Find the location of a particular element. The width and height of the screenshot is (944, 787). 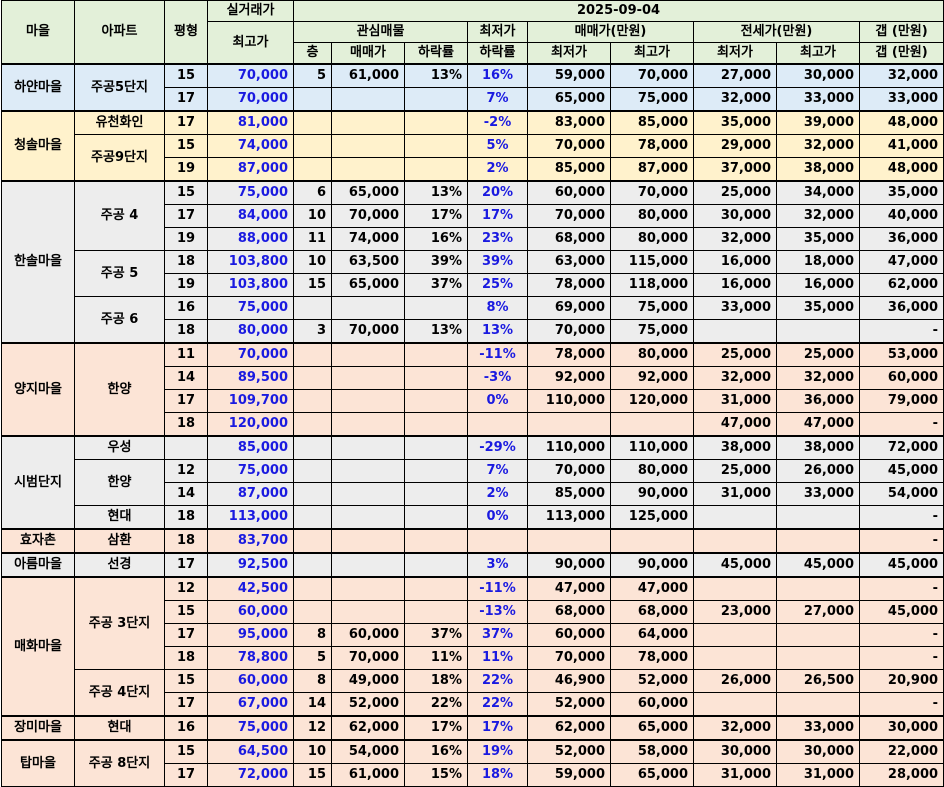

cell-lowest-drop: 17% is located at coordinates (497, 728).